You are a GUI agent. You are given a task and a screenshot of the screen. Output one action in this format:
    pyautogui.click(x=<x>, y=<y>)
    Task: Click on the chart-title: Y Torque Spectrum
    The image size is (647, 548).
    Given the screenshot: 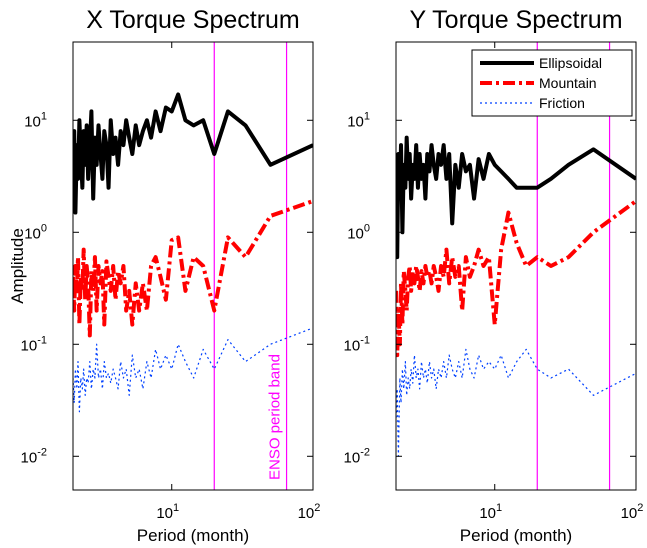 What is the action you would take?
    pyautogui.click(x=515, y=20)
    